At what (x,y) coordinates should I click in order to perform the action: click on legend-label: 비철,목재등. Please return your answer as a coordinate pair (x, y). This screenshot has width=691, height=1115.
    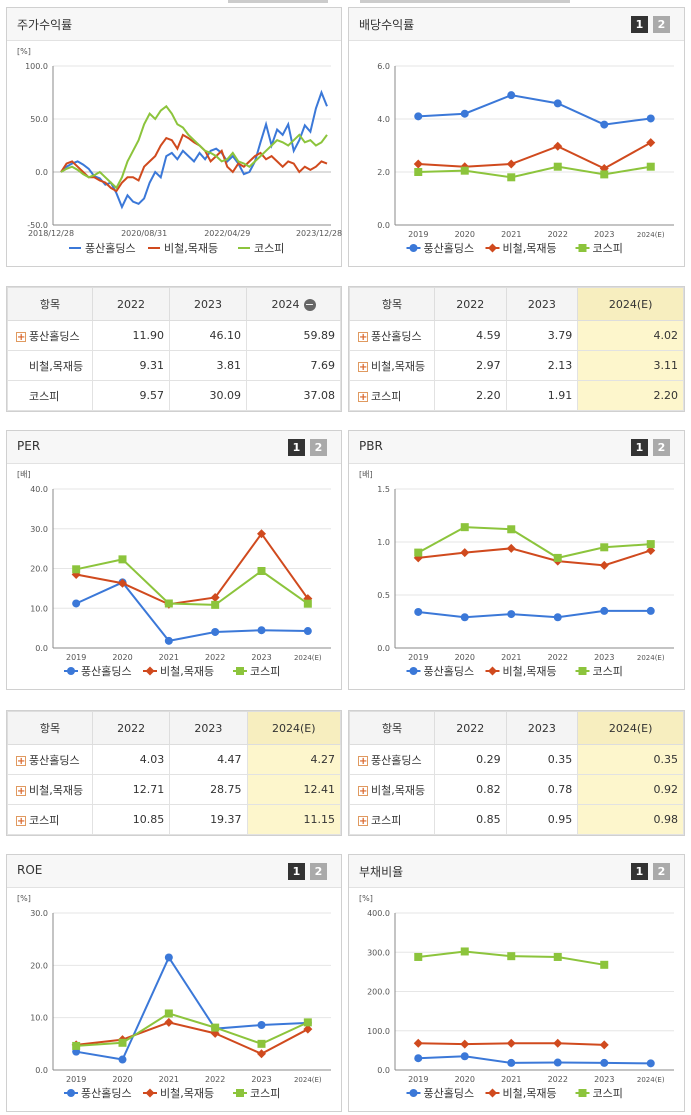
    Looking at the image, I should click on (187, 671).